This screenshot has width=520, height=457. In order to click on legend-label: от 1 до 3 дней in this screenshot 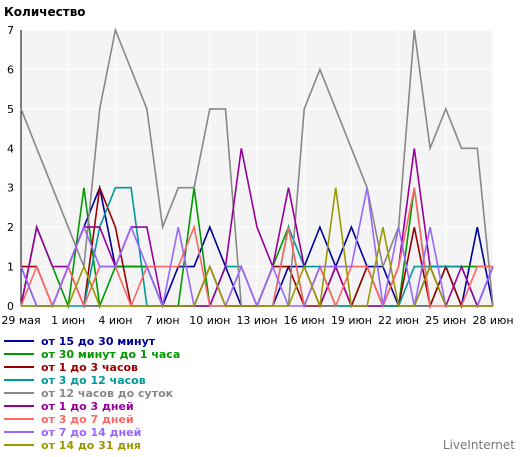, I will do `click(87, 406)`.